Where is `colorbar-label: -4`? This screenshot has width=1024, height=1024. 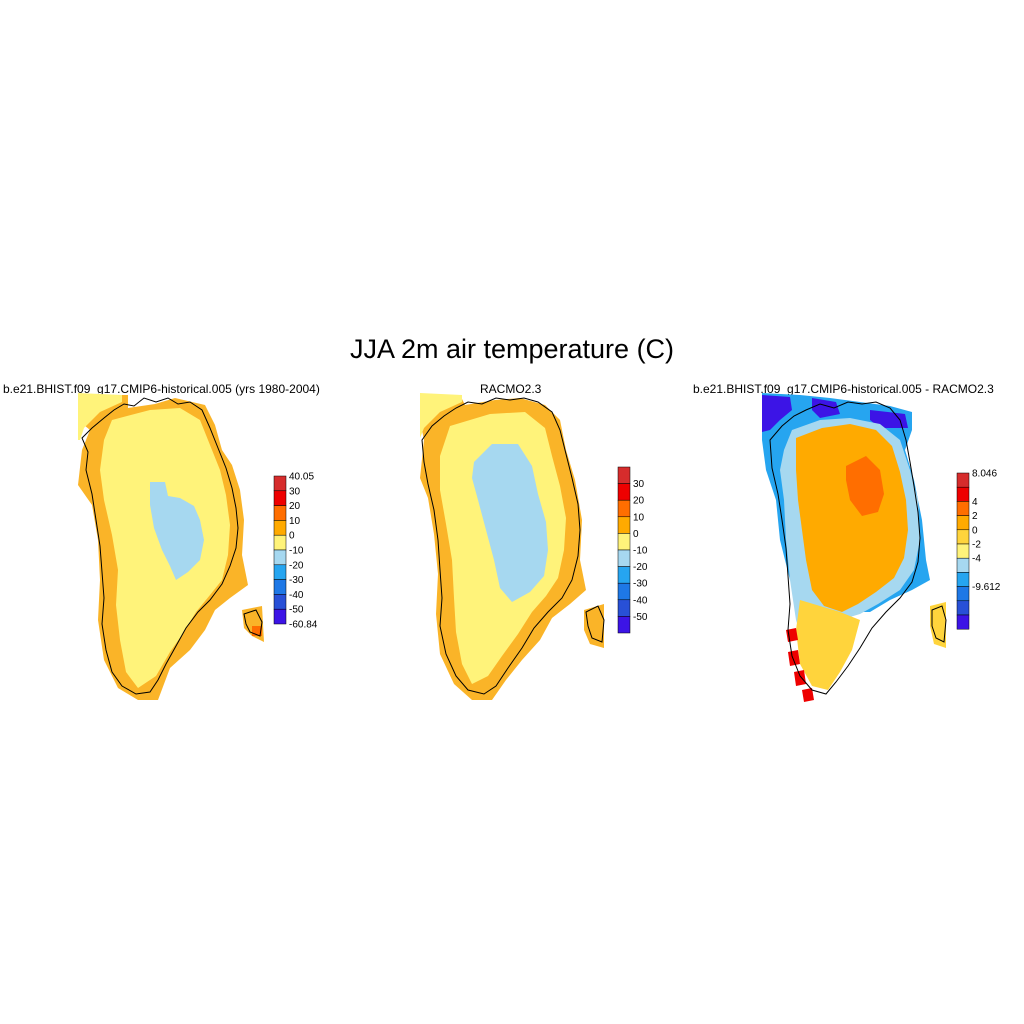 colorbar-label: -4 is located at coordinates (976, 559).